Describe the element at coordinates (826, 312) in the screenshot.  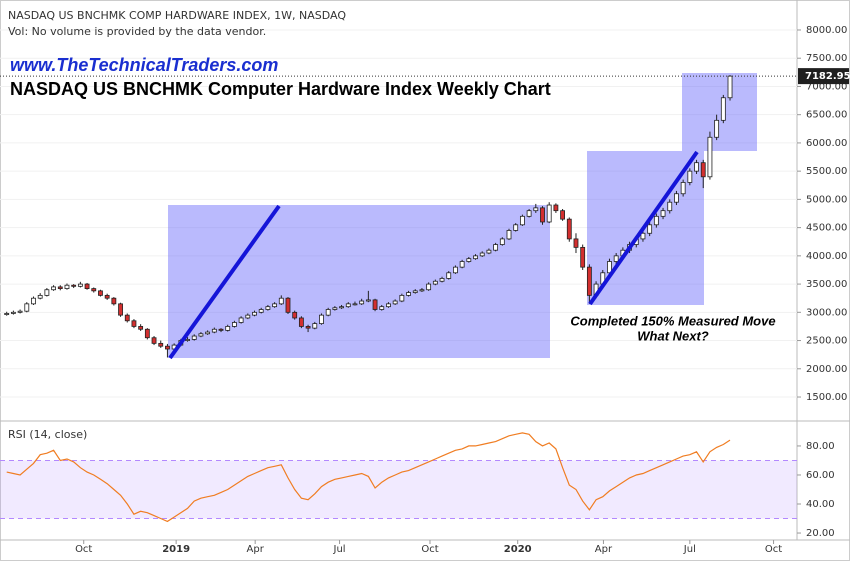
I see `y-tick-label: 3000.00` at that location.